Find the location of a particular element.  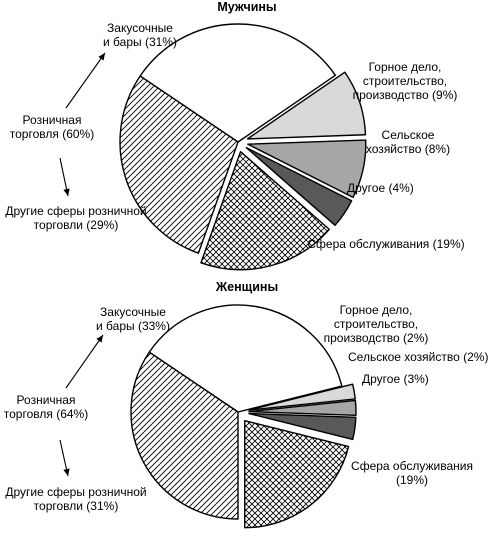

group-label: Розничная торговля (60%) is located at coordinates (52, 127).